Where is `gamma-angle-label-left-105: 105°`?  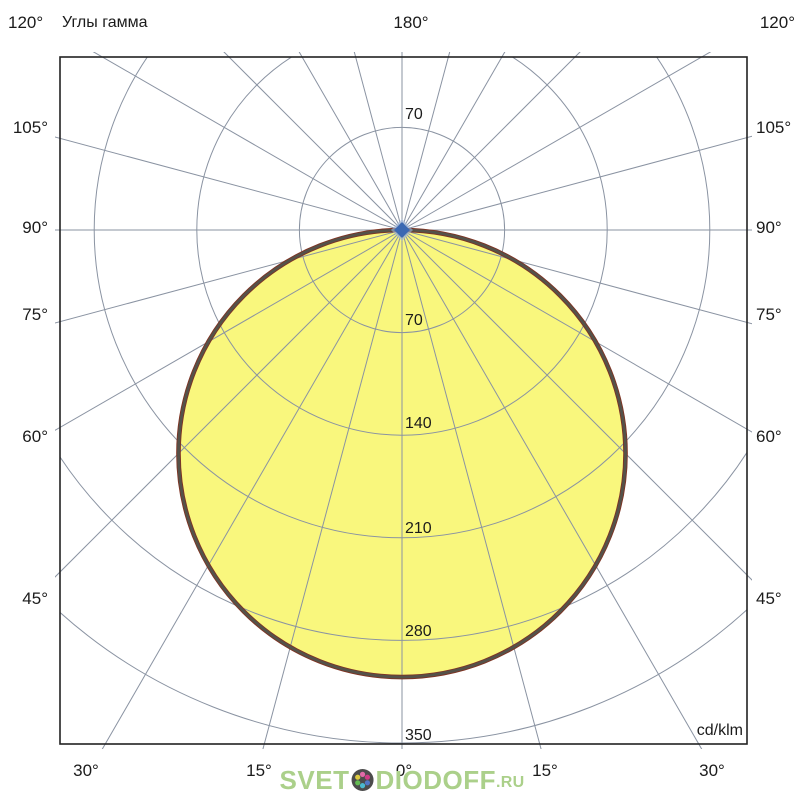
gamma-angle-label-left-105: 105° is located at coordinates (30, 127).